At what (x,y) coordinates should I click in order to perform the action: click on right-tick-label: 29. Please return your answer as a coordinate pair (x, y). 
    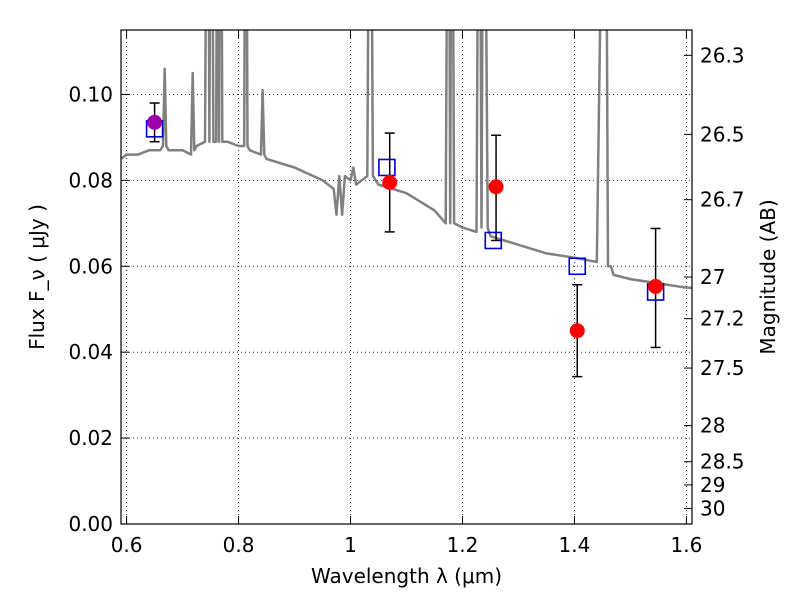
    Looking at the image, I should click on (712, 485).